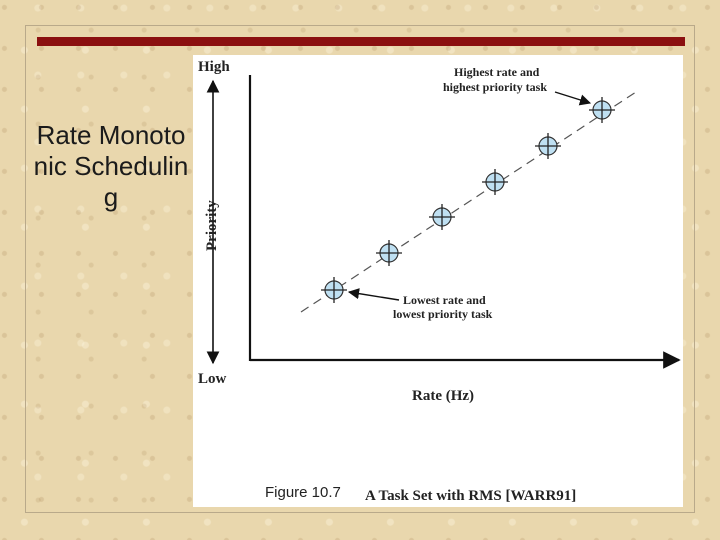  I want to click on slide-title: Rate Monotonic Schedulin g, so click(111, 166).